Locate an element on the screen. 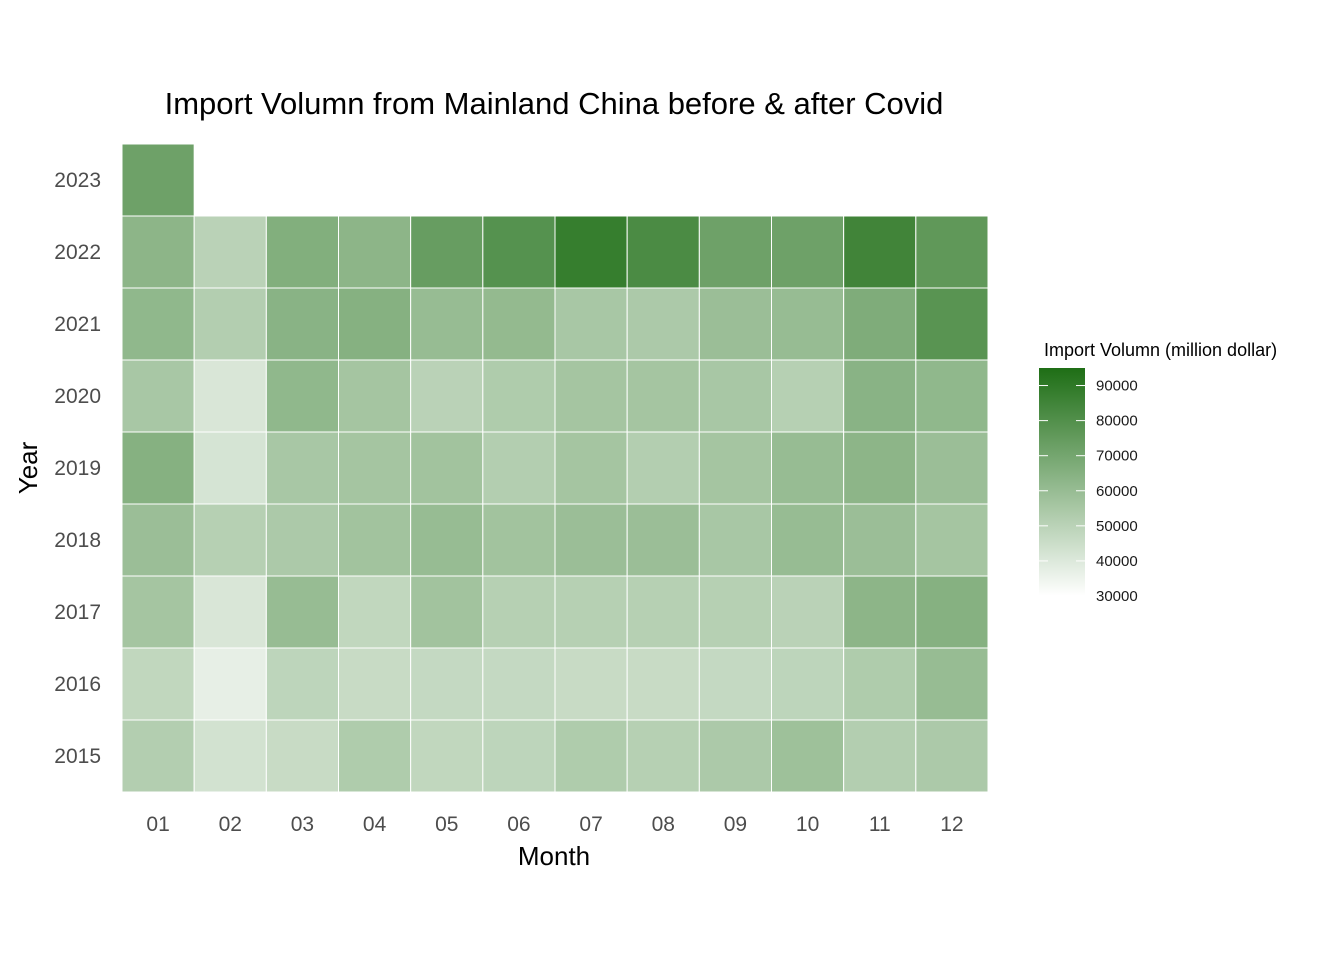 This screenshot has width=1344, height=960. y-tick-label: 2016 is located at coordinates (77, 684).